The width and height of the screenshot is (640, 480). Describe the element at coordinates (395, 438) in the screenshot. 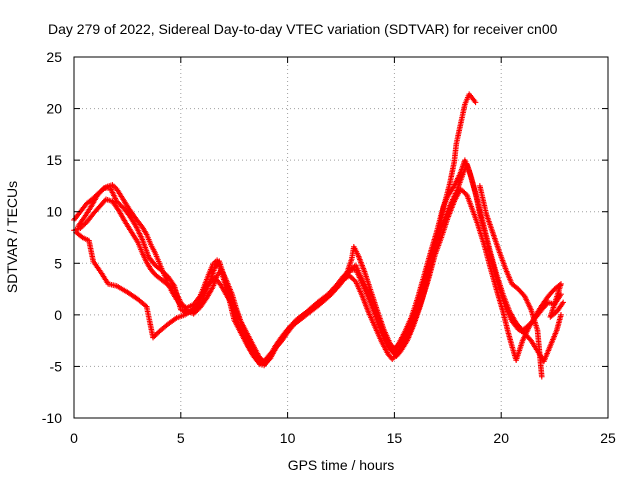

I see `x-tick-label: 15` at that location.